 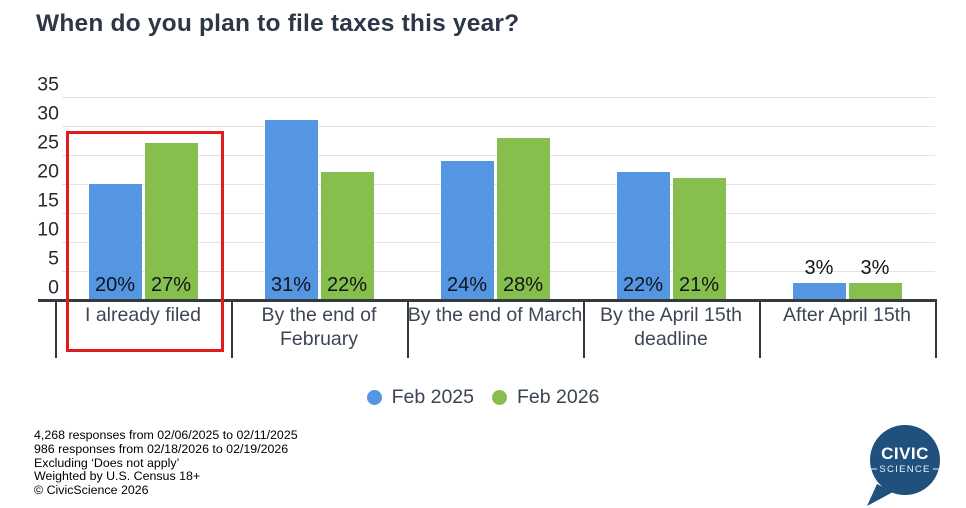 What do you see at coordinates (699, 285) in the screenshot?
I see `bar-value-label: 21%` at bounding box center [699, 285].